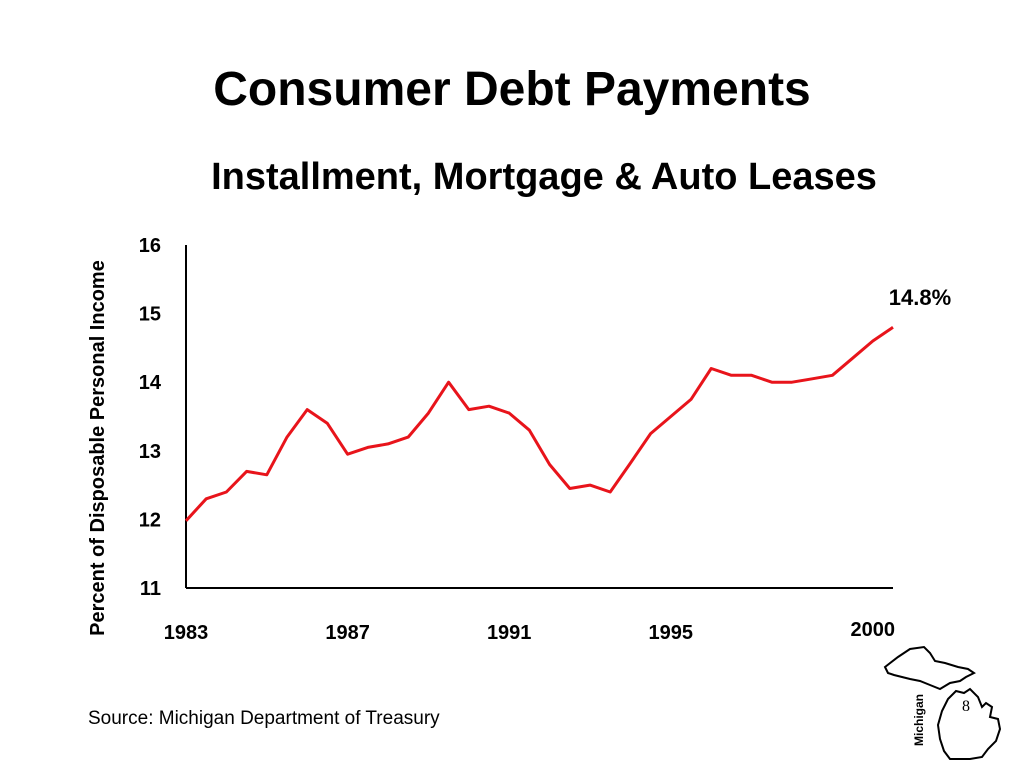 The width and height of the screenshot is (1024, 768). Describe the element at coordinates (264, 718) in the screenshot. I see `source-note: Source: Michigan Department of Treasury` at that location.